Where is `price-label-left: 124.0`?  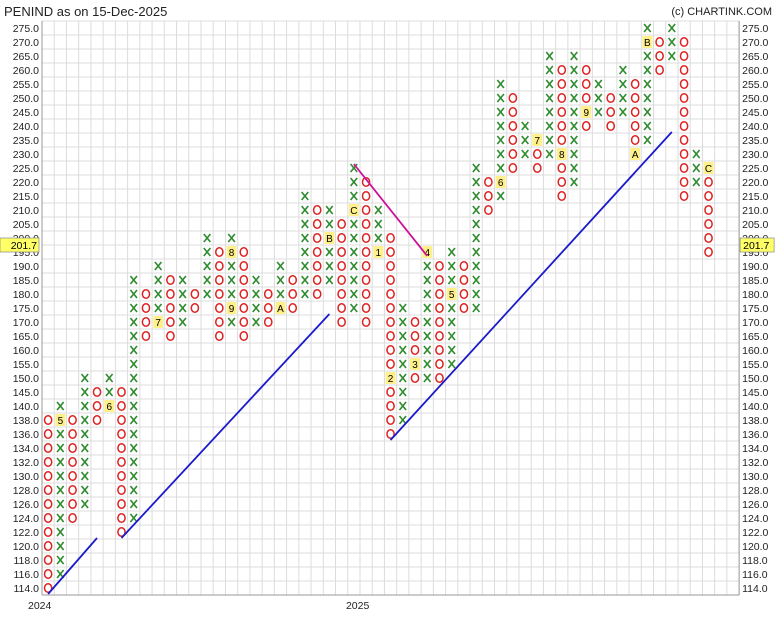 price-label-left: 124.0 is located at coordinates (26, 519).